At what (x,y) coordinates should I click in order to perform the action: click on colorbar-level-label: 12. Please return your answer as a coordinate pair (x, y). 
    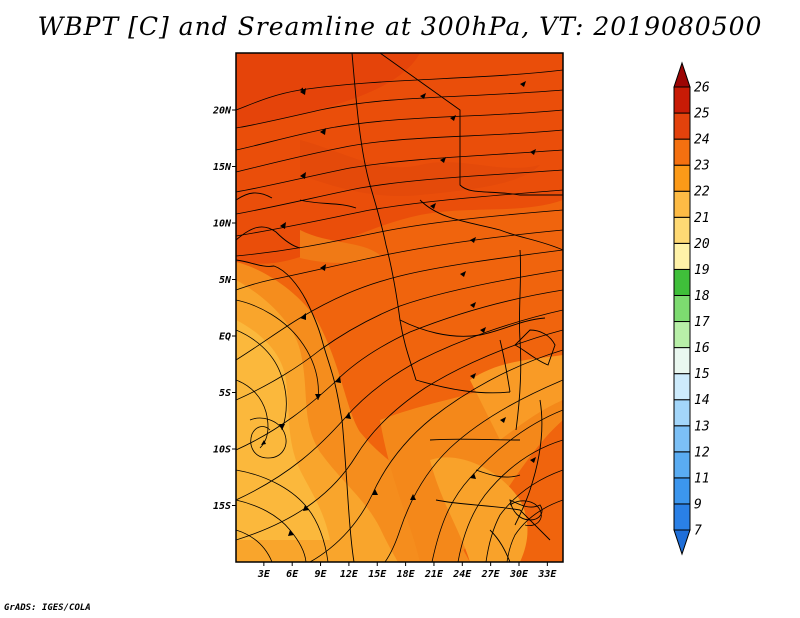
    Looking at the image, I should click on (702, 452).